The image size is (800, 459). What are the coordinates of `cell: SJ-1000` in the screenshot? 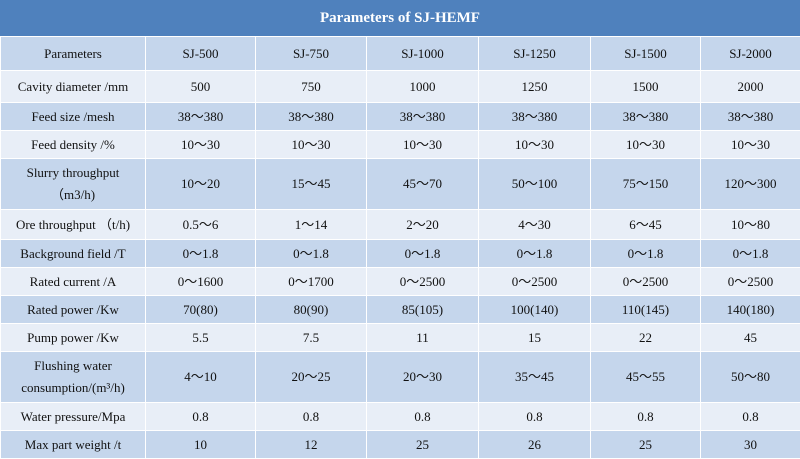 It's located at (423, 54).